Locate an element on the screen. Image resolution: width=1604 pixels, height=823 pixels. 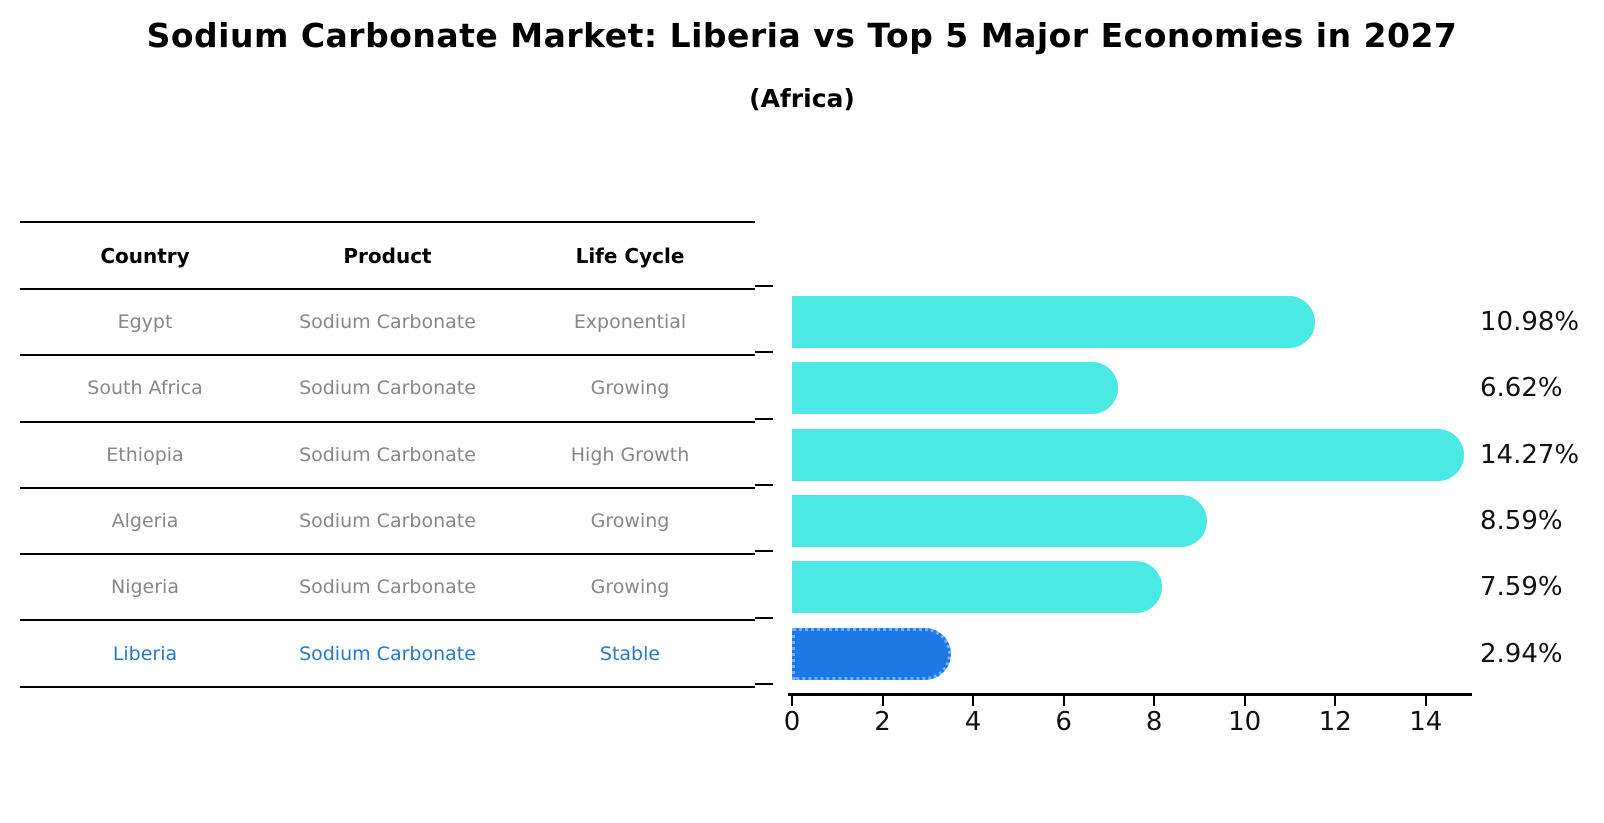
x-tick-label: 0 is located at coordinates (792, 722).